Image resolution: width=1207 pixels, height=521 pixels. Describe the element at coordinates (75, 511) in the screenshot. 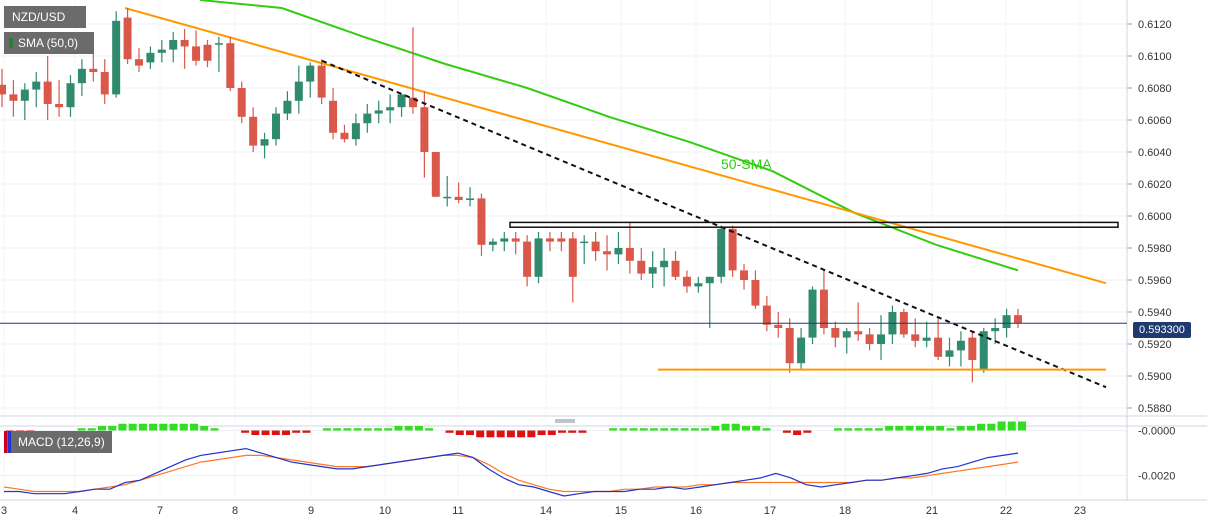

I see `x-tick-label: 4` at that location.